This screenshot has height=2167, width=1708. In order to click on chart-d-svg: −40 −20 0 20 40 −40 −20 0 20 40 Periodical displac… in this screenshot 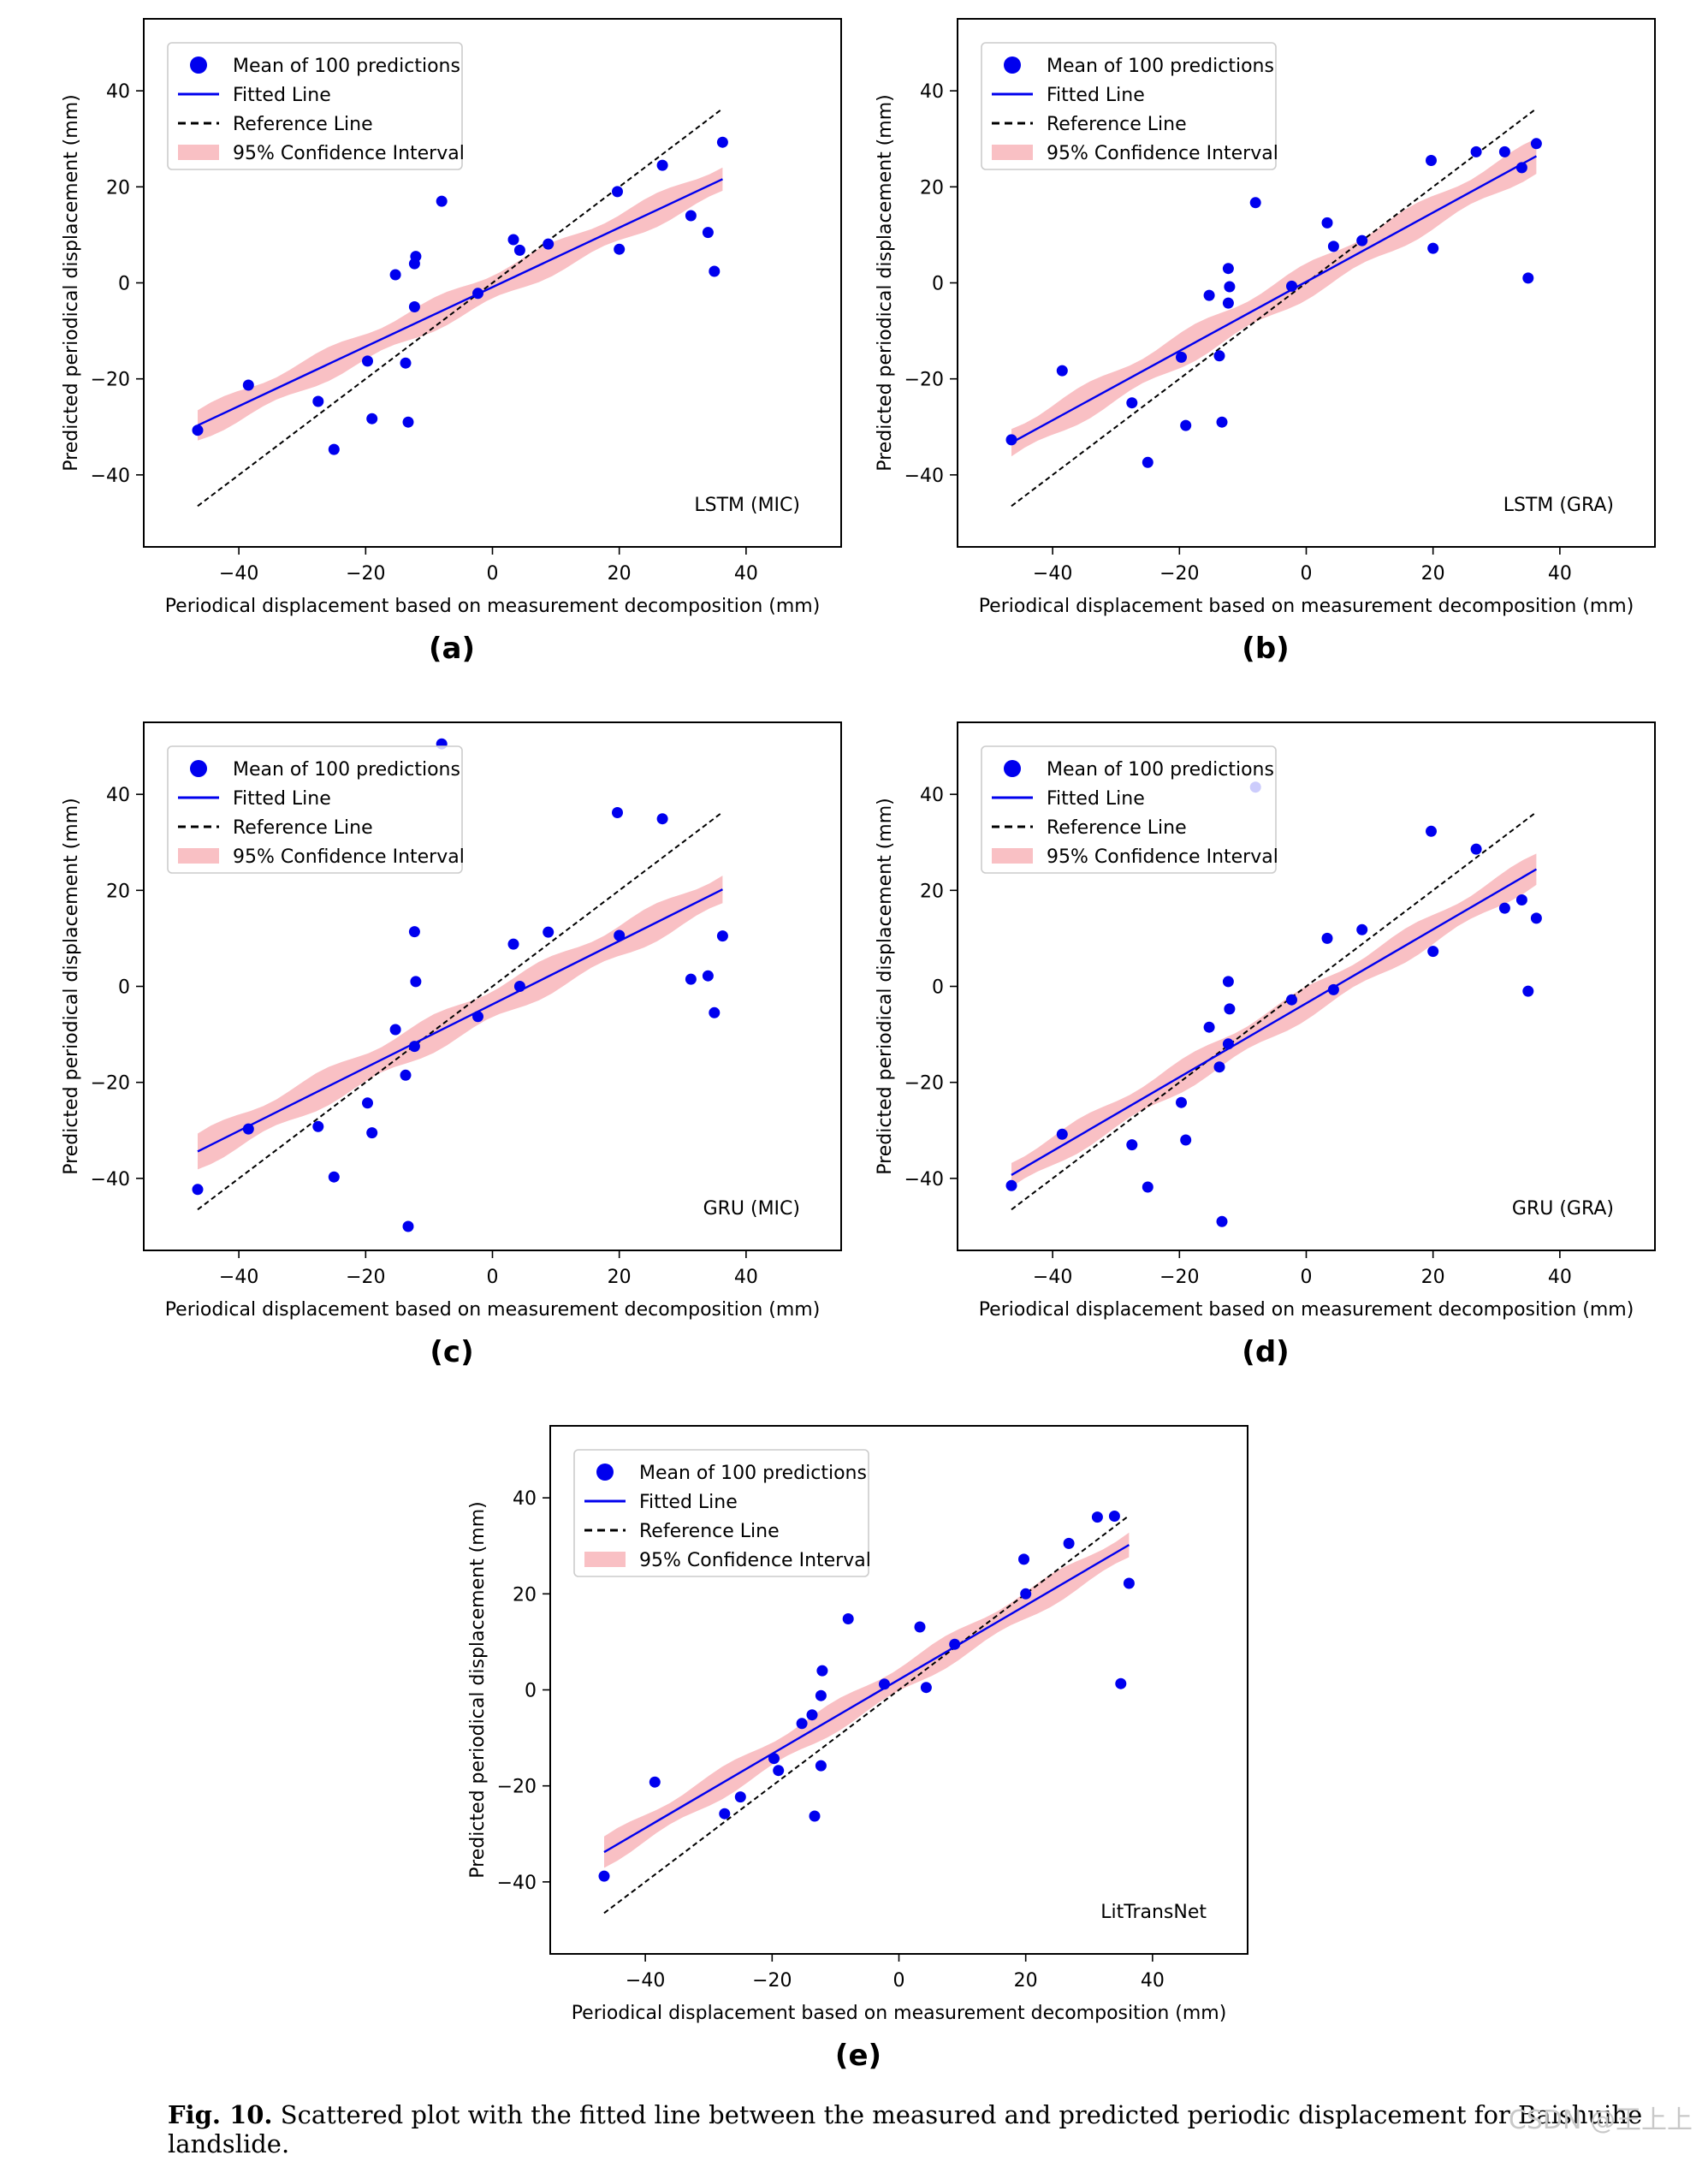, I will do `click(1265, 1021)`.